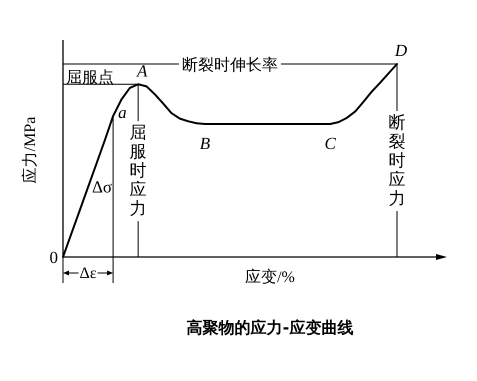 This screenshot has height=381, width=477. Describe the element at coordinates (270, 277) in the screenshot. I see `x-axis-title: 应变/%` at that location.